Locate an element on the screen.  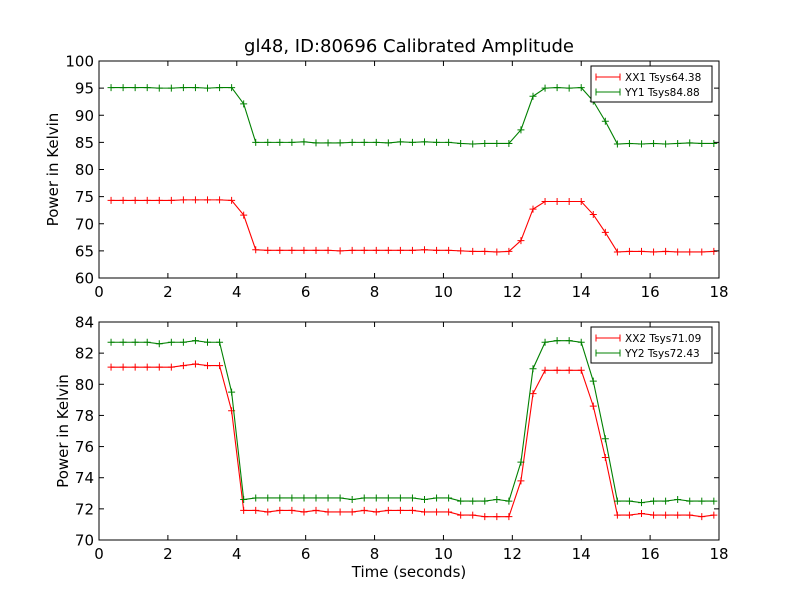
x-tick-label: 12 is located at coordinates (512, 292).